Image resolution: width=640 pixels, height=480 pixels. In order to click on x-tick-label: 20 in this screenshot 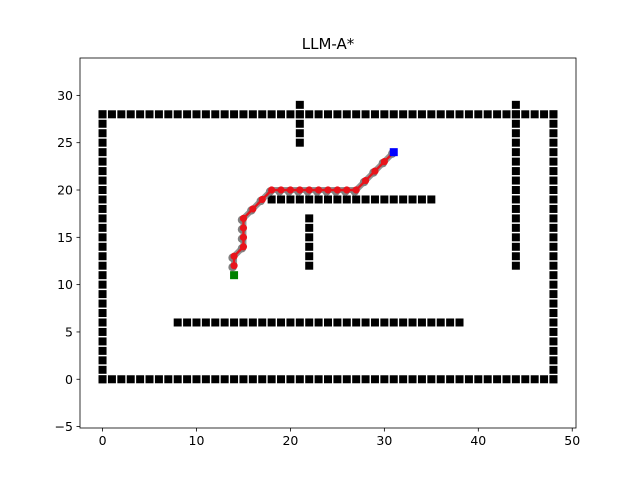, I will do `click(290, 440)`.